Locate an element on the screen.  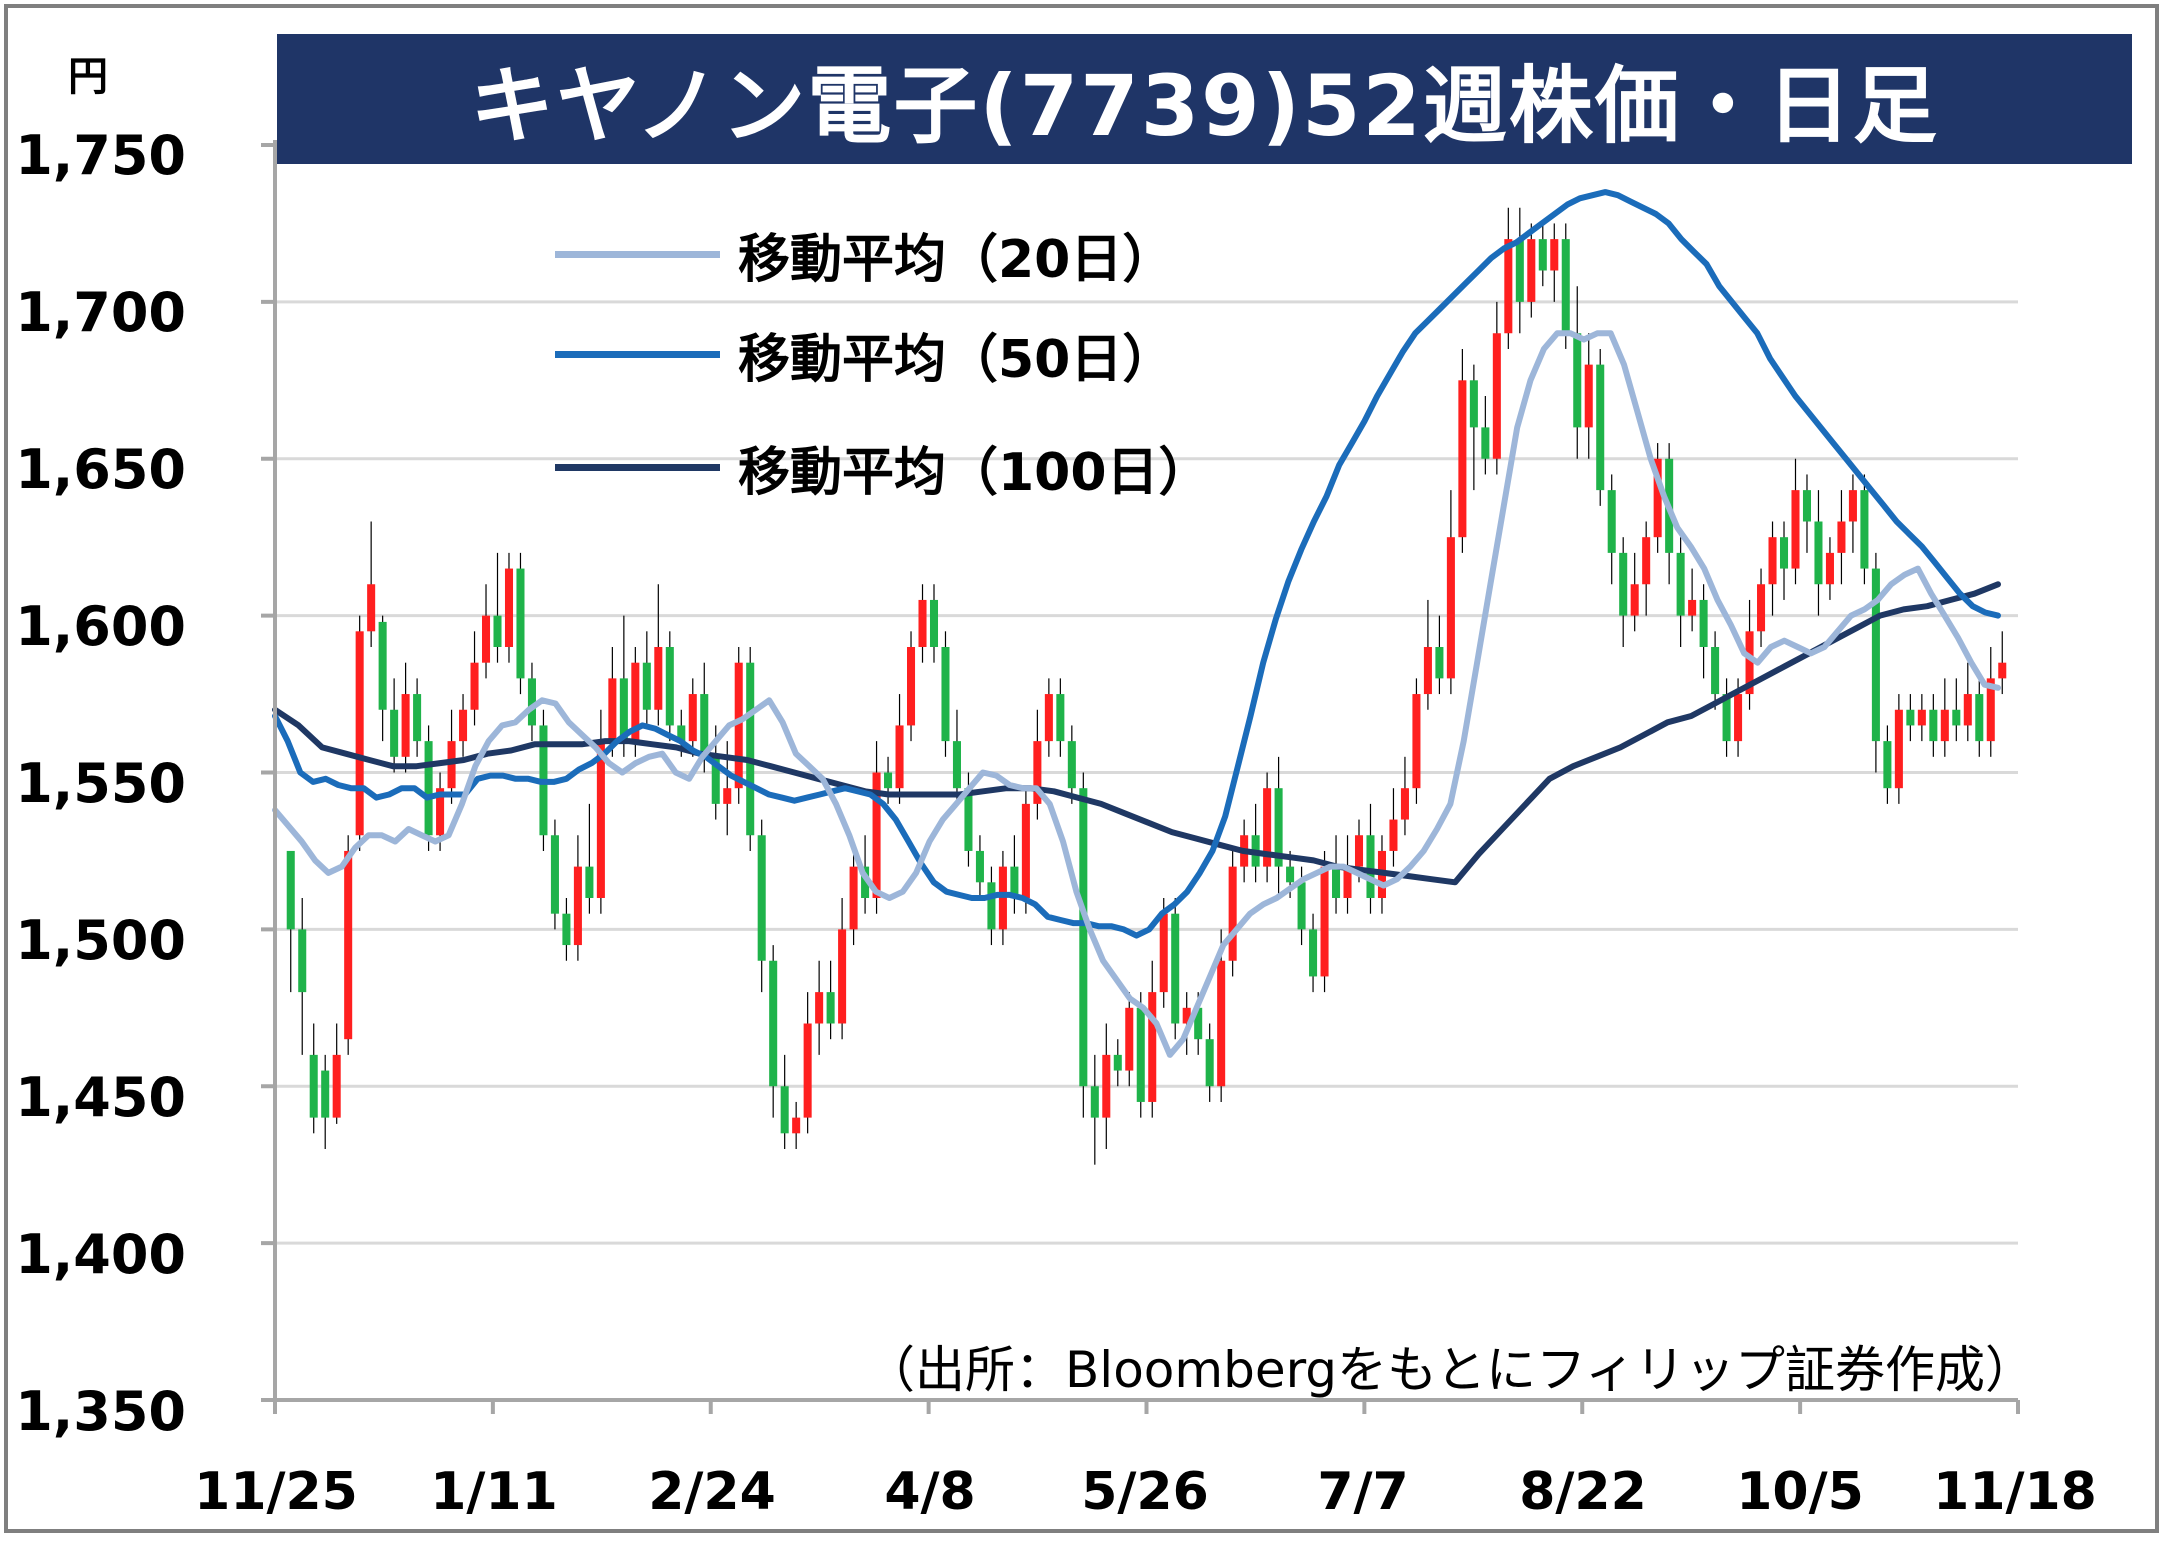
y-tick-label: 1,450 is located at coordinates (100, 1097).